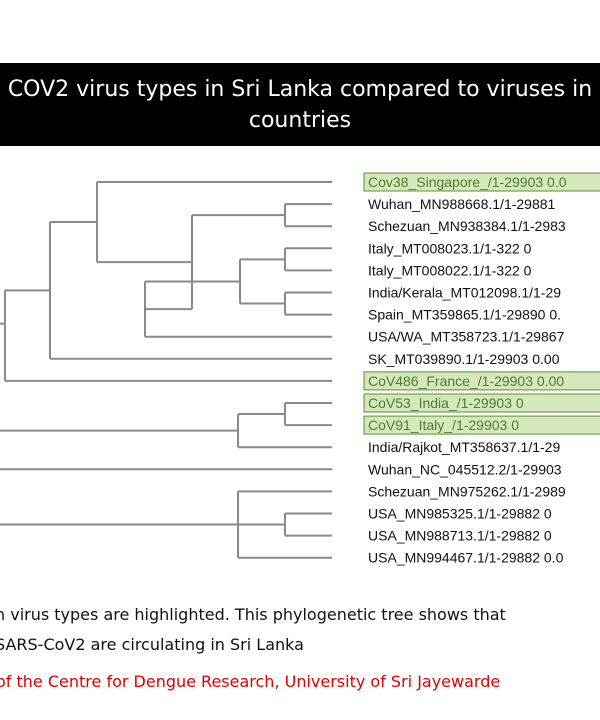 This screenshot has height=720, width=600. I want to click on leaf-label: USA_MN988713.1/1-29882 0, so click(460, 536).